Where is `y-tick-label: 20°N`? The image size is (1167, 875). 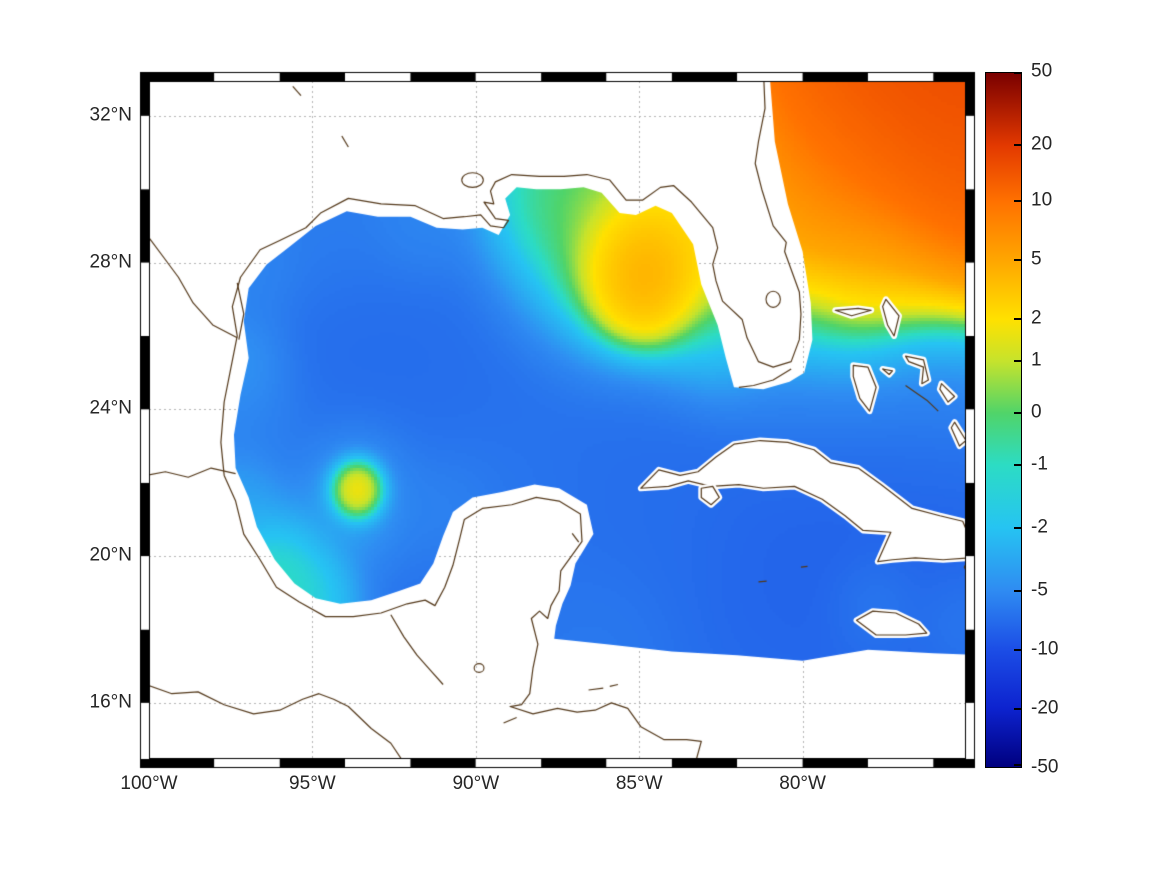 y-tick-label: 20°N is located at coordinates (110, 555).